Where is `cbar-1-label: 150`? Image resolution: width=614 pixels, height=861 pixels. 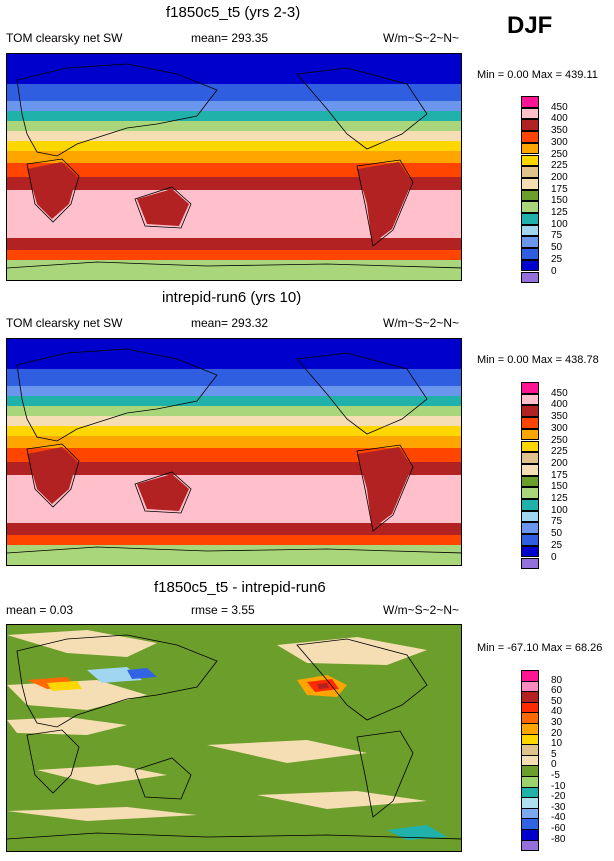
cbar-1-label: 150 is located at coordinates (559, 201).